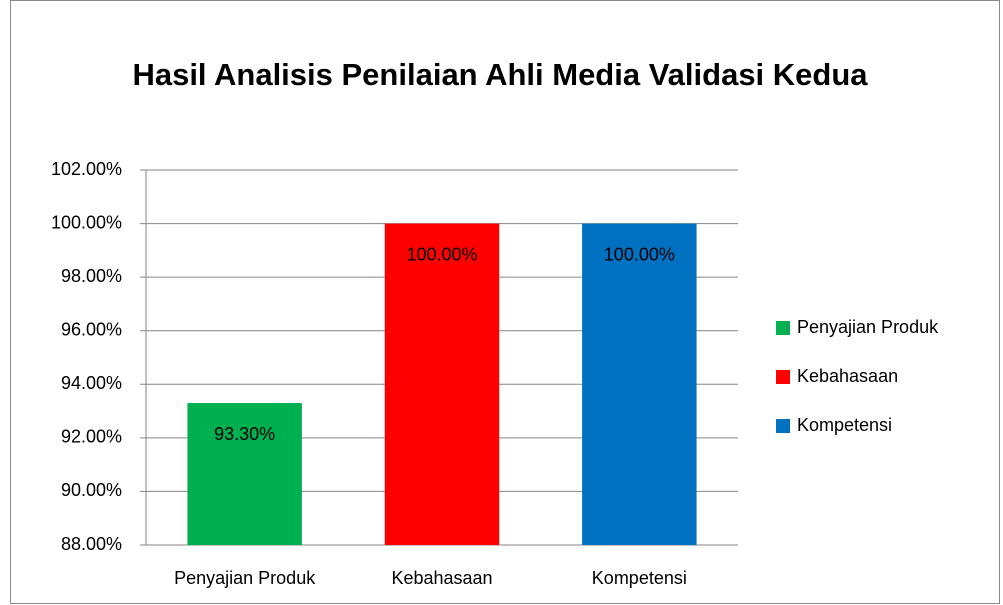 Image resolution: width=1003 pixels, height=605 pixels. Describe the element at coordinates (91, 544) in the screenshot. I see `y-tick-label: 88.00%` at that location.